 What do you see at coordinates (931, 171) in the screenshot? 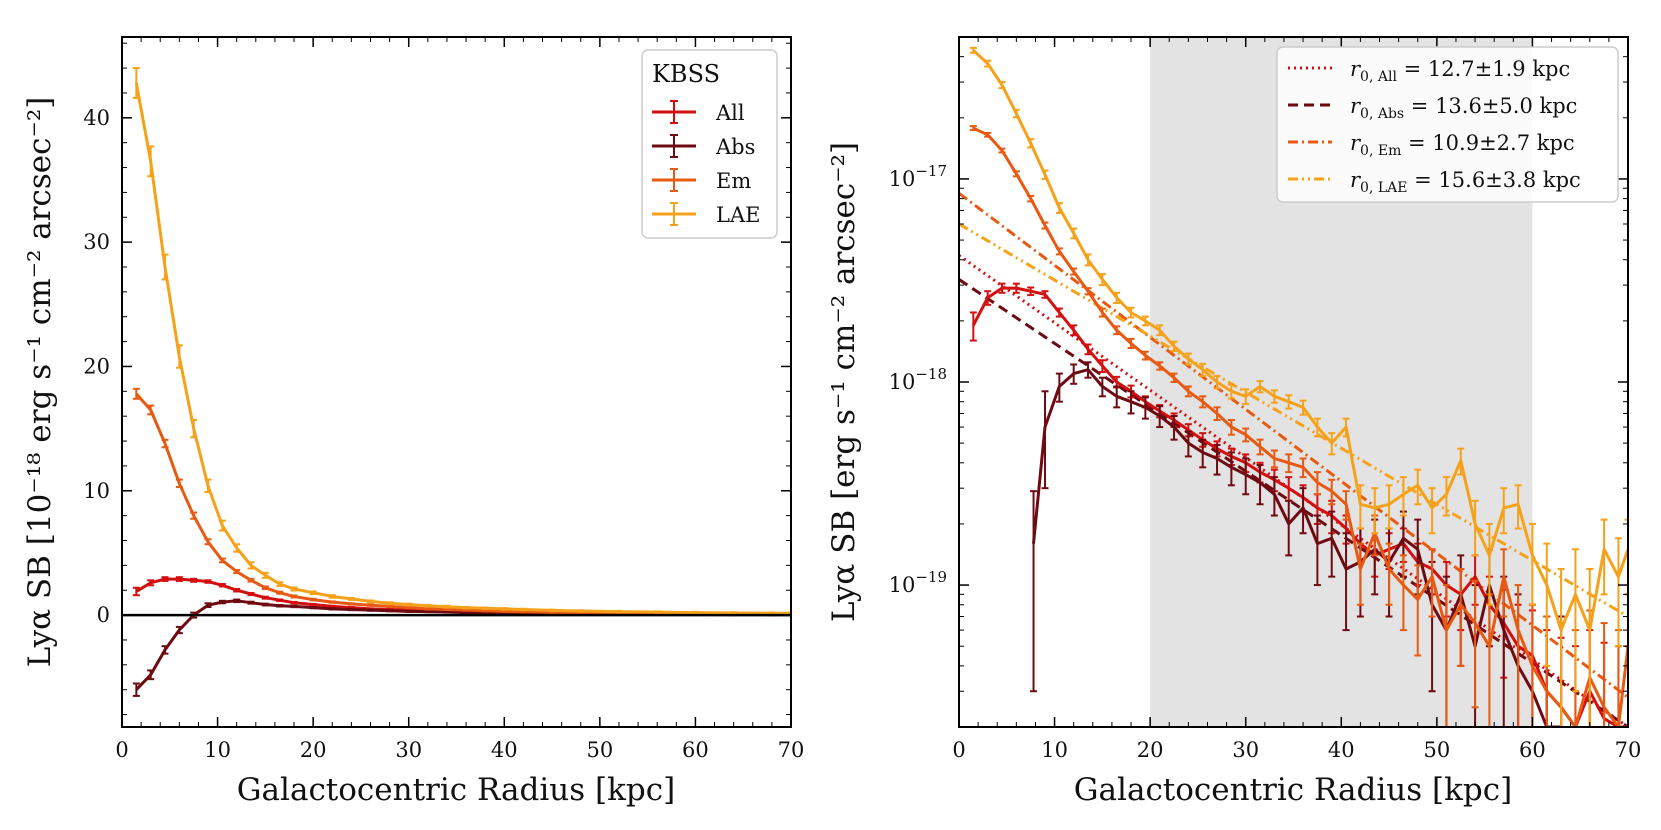
I see `y-tick-exponent: −17` at bounding box center [931, 171].